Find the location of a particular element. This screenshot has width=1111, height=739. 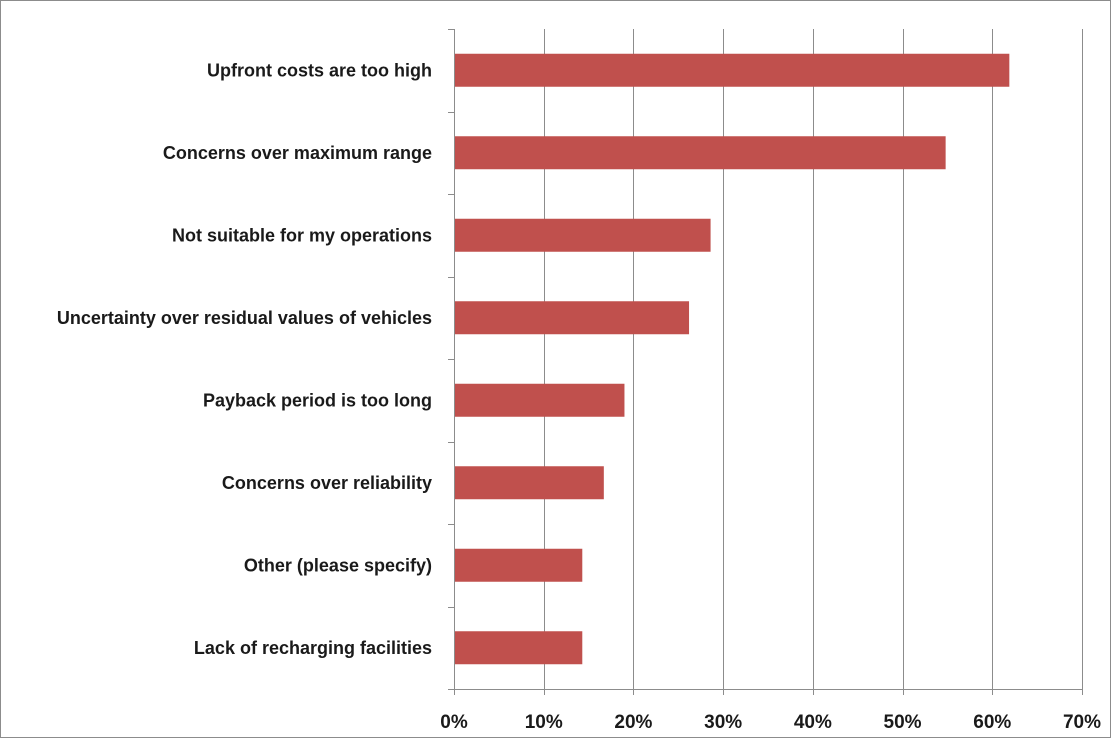

x-tick-label: 70% is located at coordinates (1082, 722).